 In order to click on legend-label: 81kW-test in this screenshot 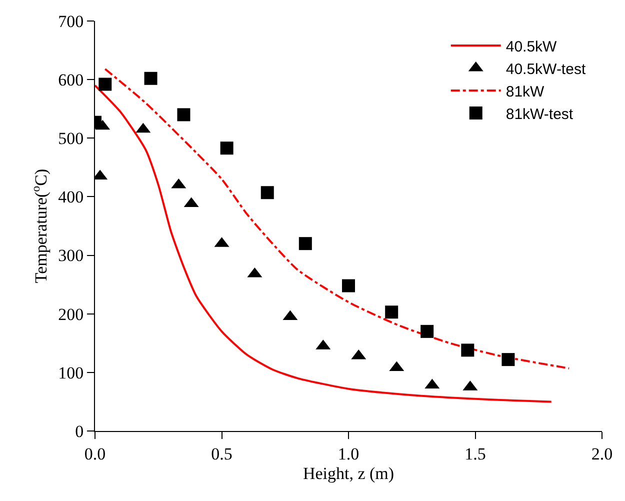, I will do `click(540, 114)`.